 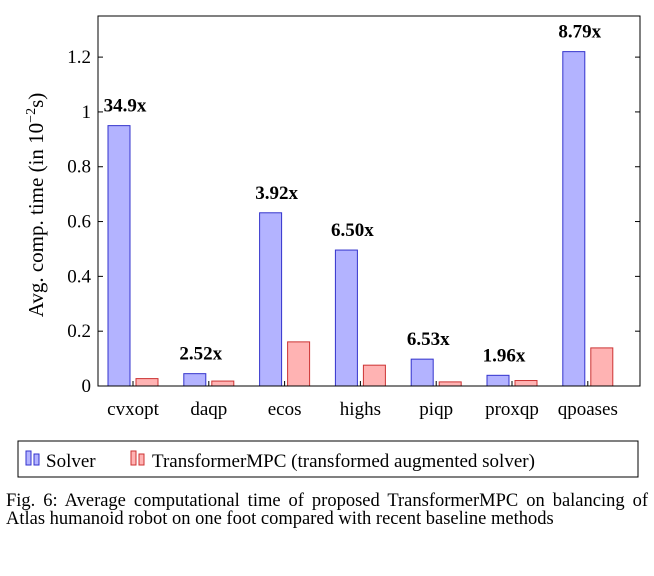 I want to click on x-tick-label-ecos: ecos, so click(x=285, y=409).